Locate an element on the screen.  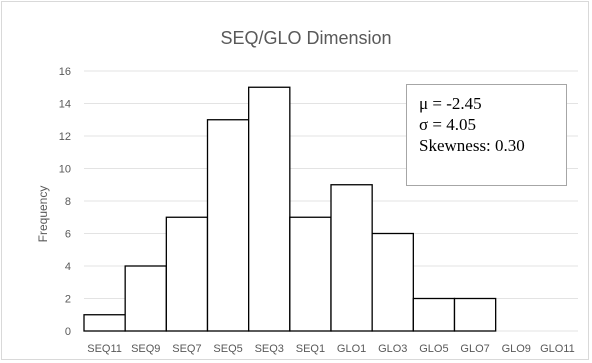
bar-glo7 is located at coordinates (475, 314).